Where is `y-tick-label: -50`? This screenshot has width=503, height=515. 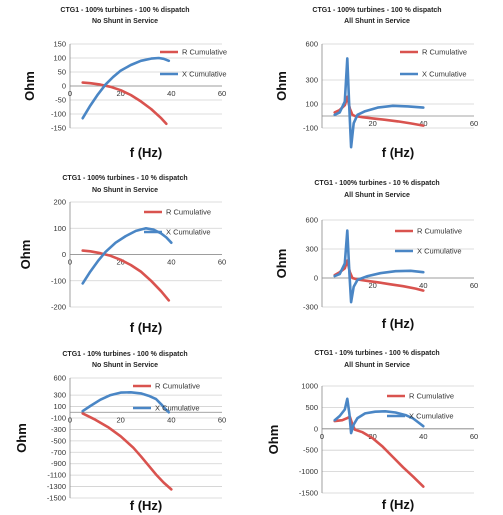 y-tick-label: -50 is located at coordinates (60, 100).